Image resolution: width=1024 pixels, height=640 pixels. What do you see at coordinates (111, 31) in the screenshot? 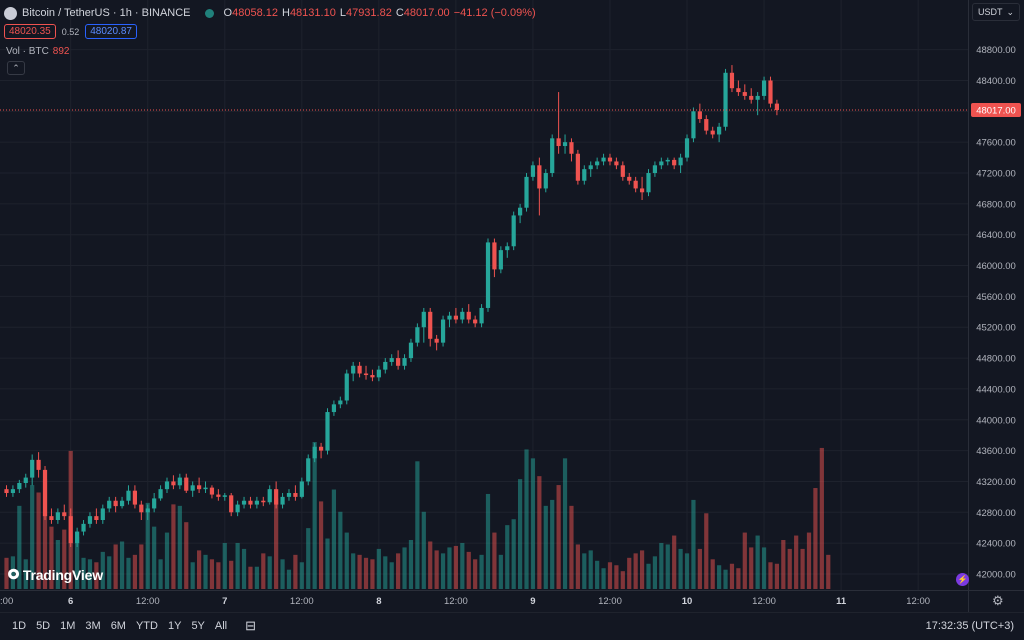
I see `buy-price-button: 48020.87` at bounding box center [111, 31].